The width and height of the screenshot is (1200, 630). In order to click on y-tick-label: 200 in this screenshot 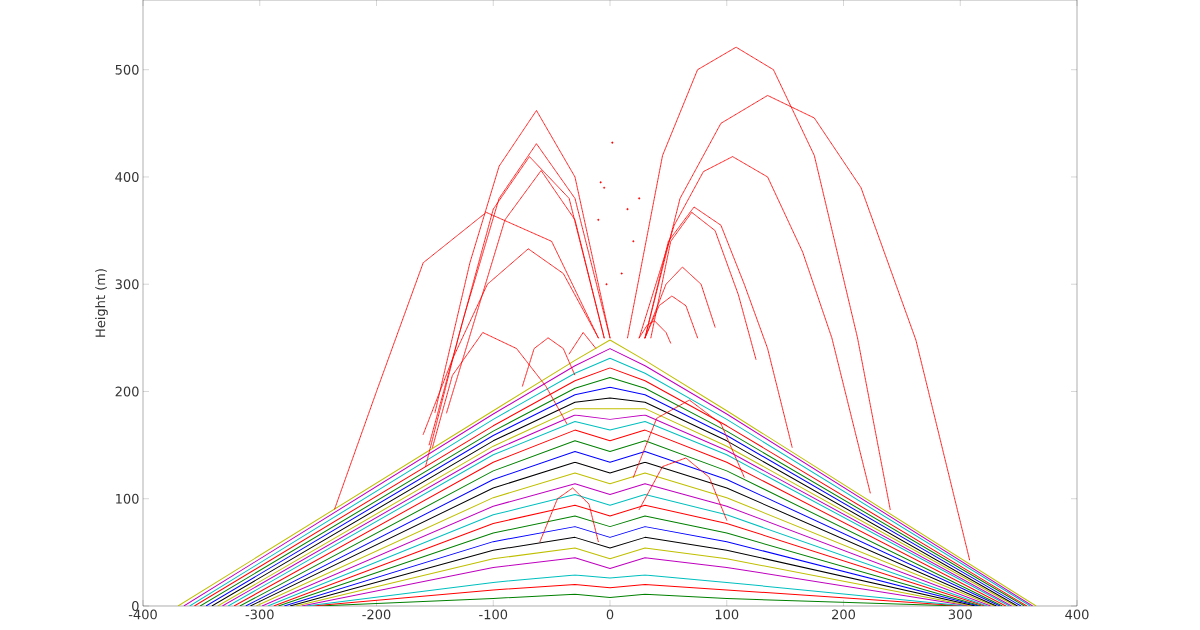, I will do `click(127, 391)`.